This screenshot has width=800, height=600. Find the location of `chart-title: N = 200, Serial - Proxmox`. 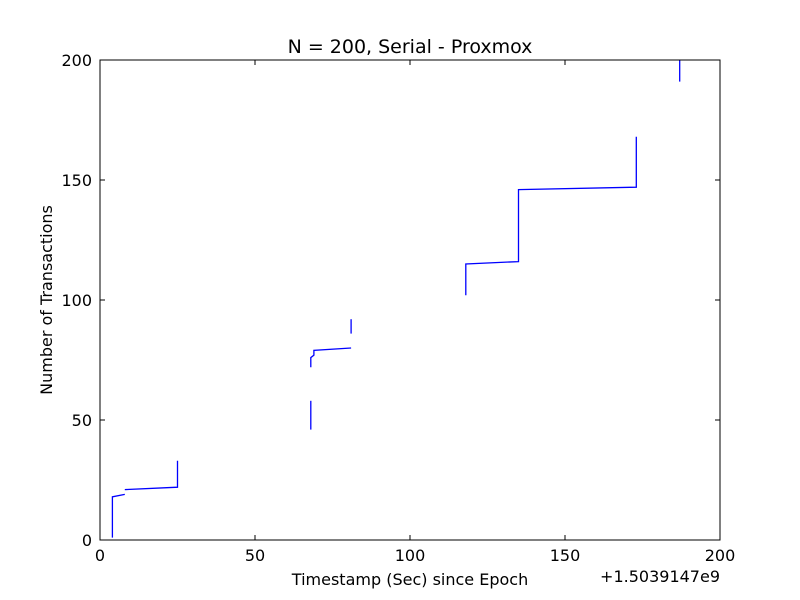

chart-title: N = 200, Serial - Proxmox is located at coordinates (410, 47).